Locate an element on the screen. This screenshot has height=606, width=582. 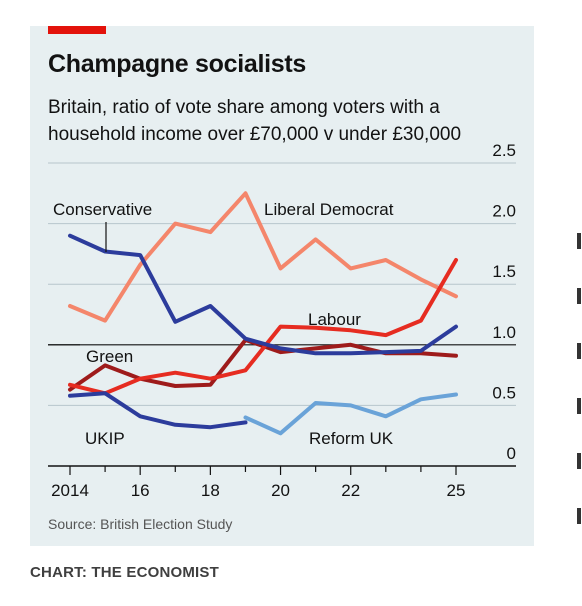
y-tick-label: 1.5 is located at coordinates (504, 271).